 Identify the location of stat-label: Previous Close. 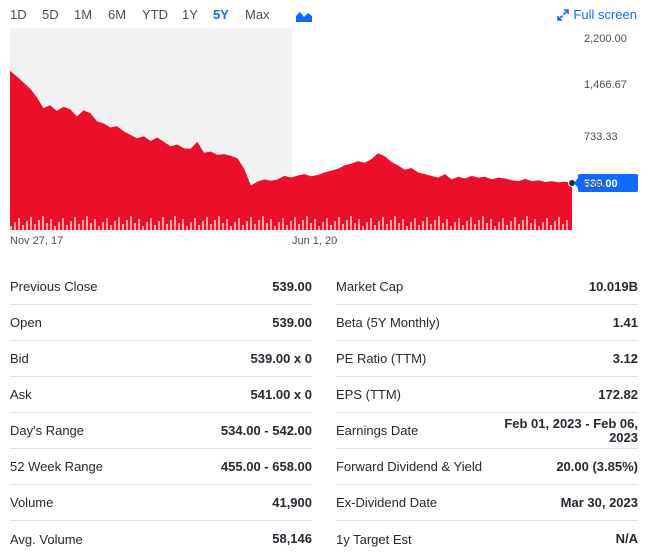
(54, 286).